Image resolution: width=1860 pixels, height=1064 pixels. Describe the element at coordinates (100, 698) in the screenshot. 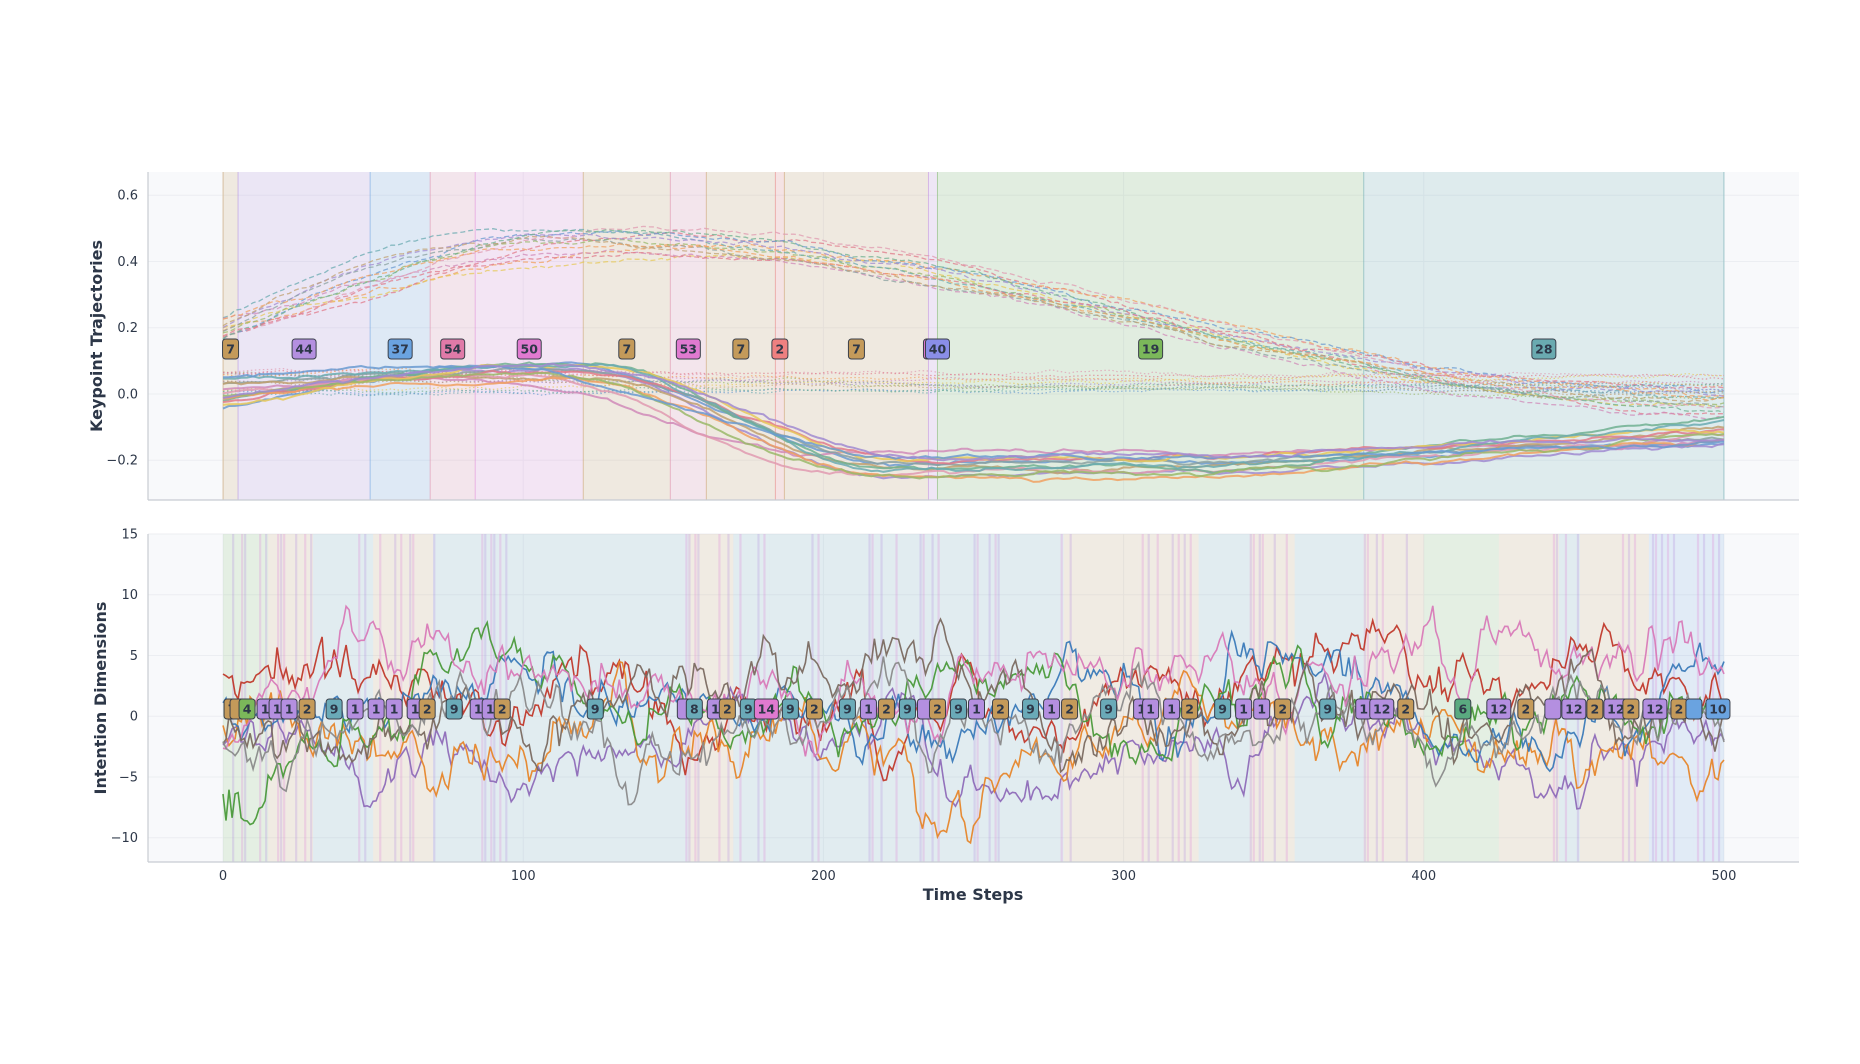

I see `bottom-y-axis-title: Intention Dimensions` at that location.